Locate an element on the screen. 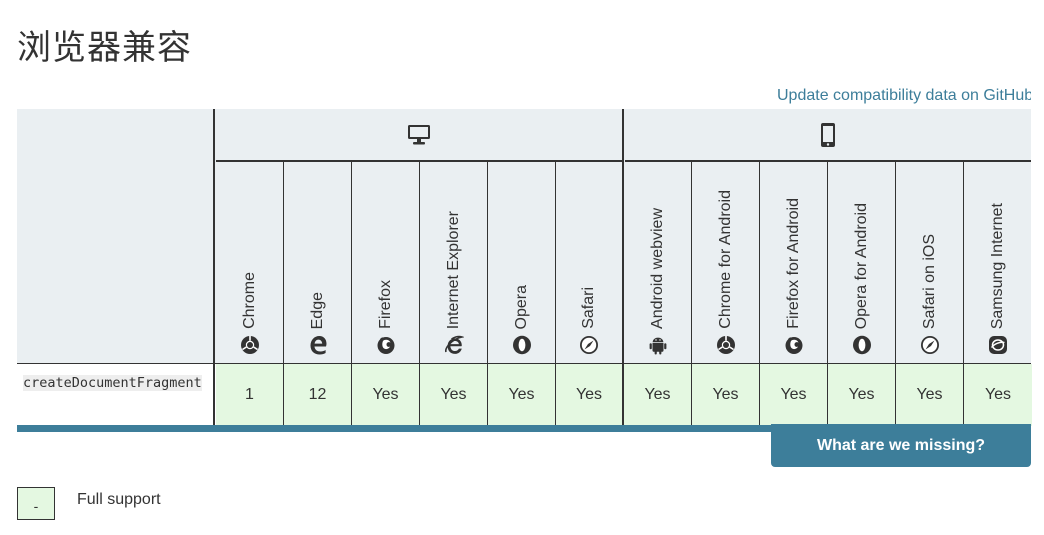 This screenshot has width=1044, height=535. browser-header-internet-explorer: Internet Explorer is located at coordinates (454, 262).